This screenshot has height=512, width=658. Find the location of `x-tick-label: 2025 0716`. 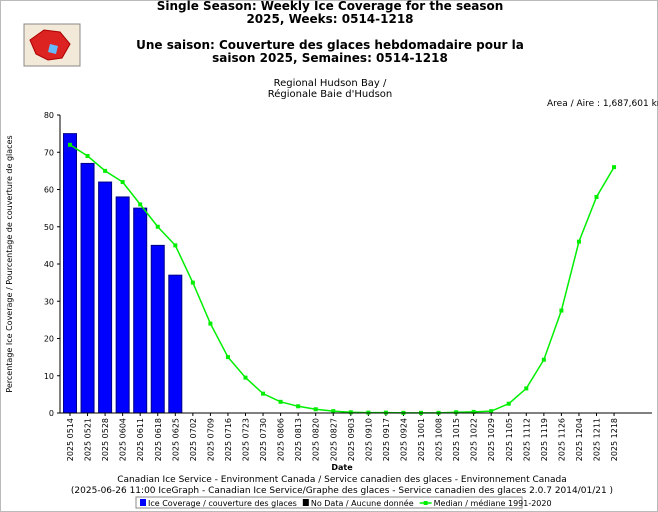

x-tick-label: 2025 0716 is located at coordinates (228, 439).